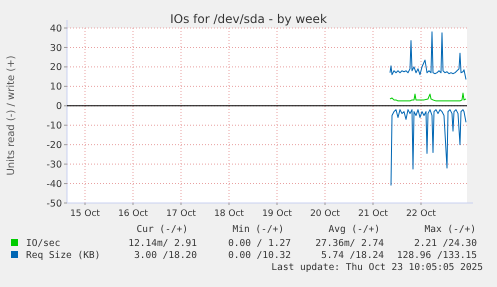  Describe the element at coordinates (56, 87) in the screenshot. I see `y-tick-label: 10` at that location.